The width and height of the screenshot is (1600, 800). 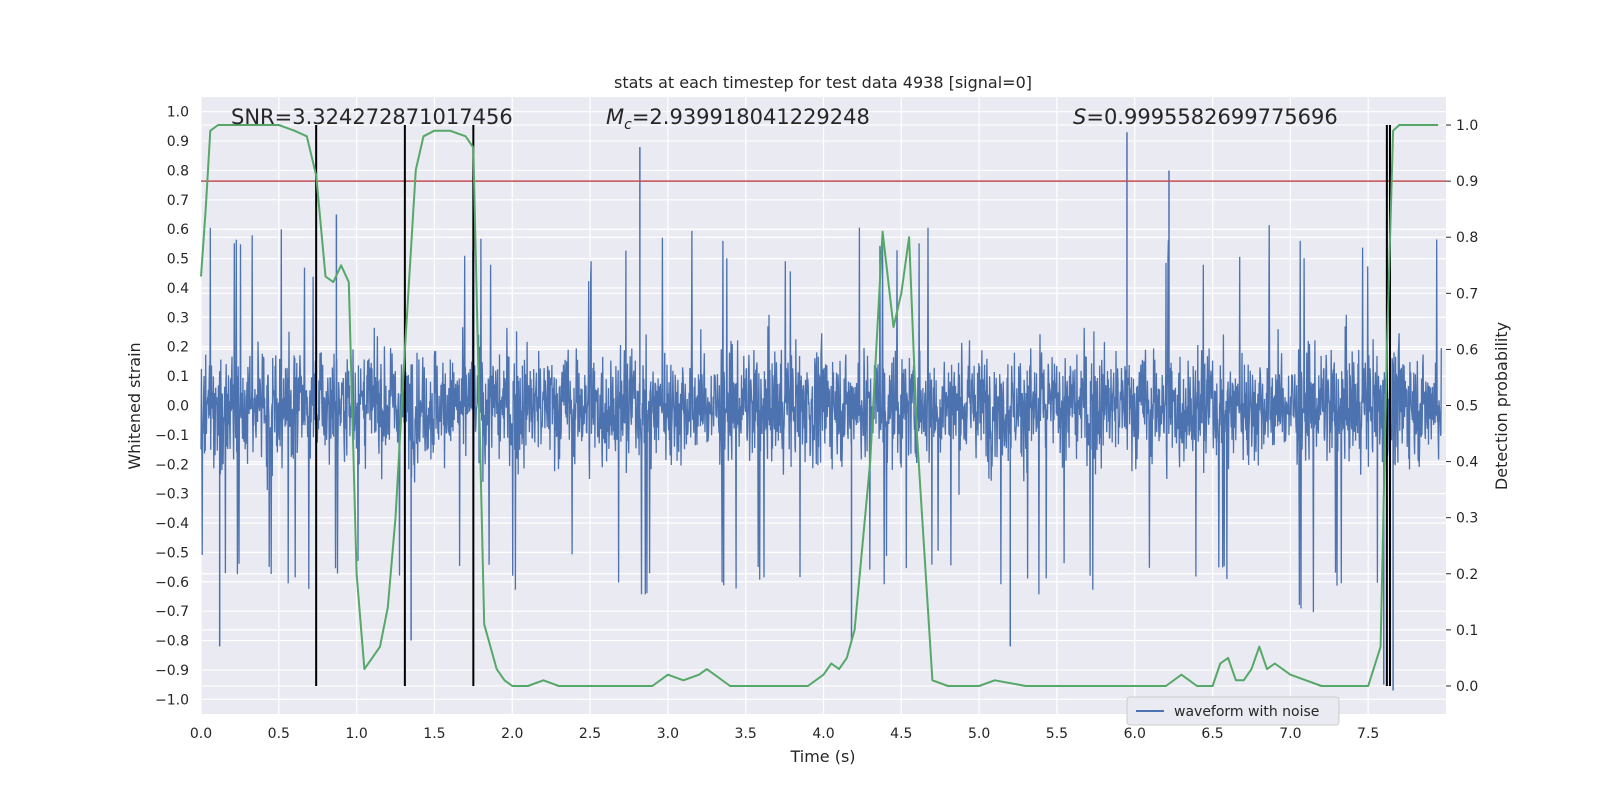 I want to click on x-tick-label: 1.5, so click(x=434, y=734).